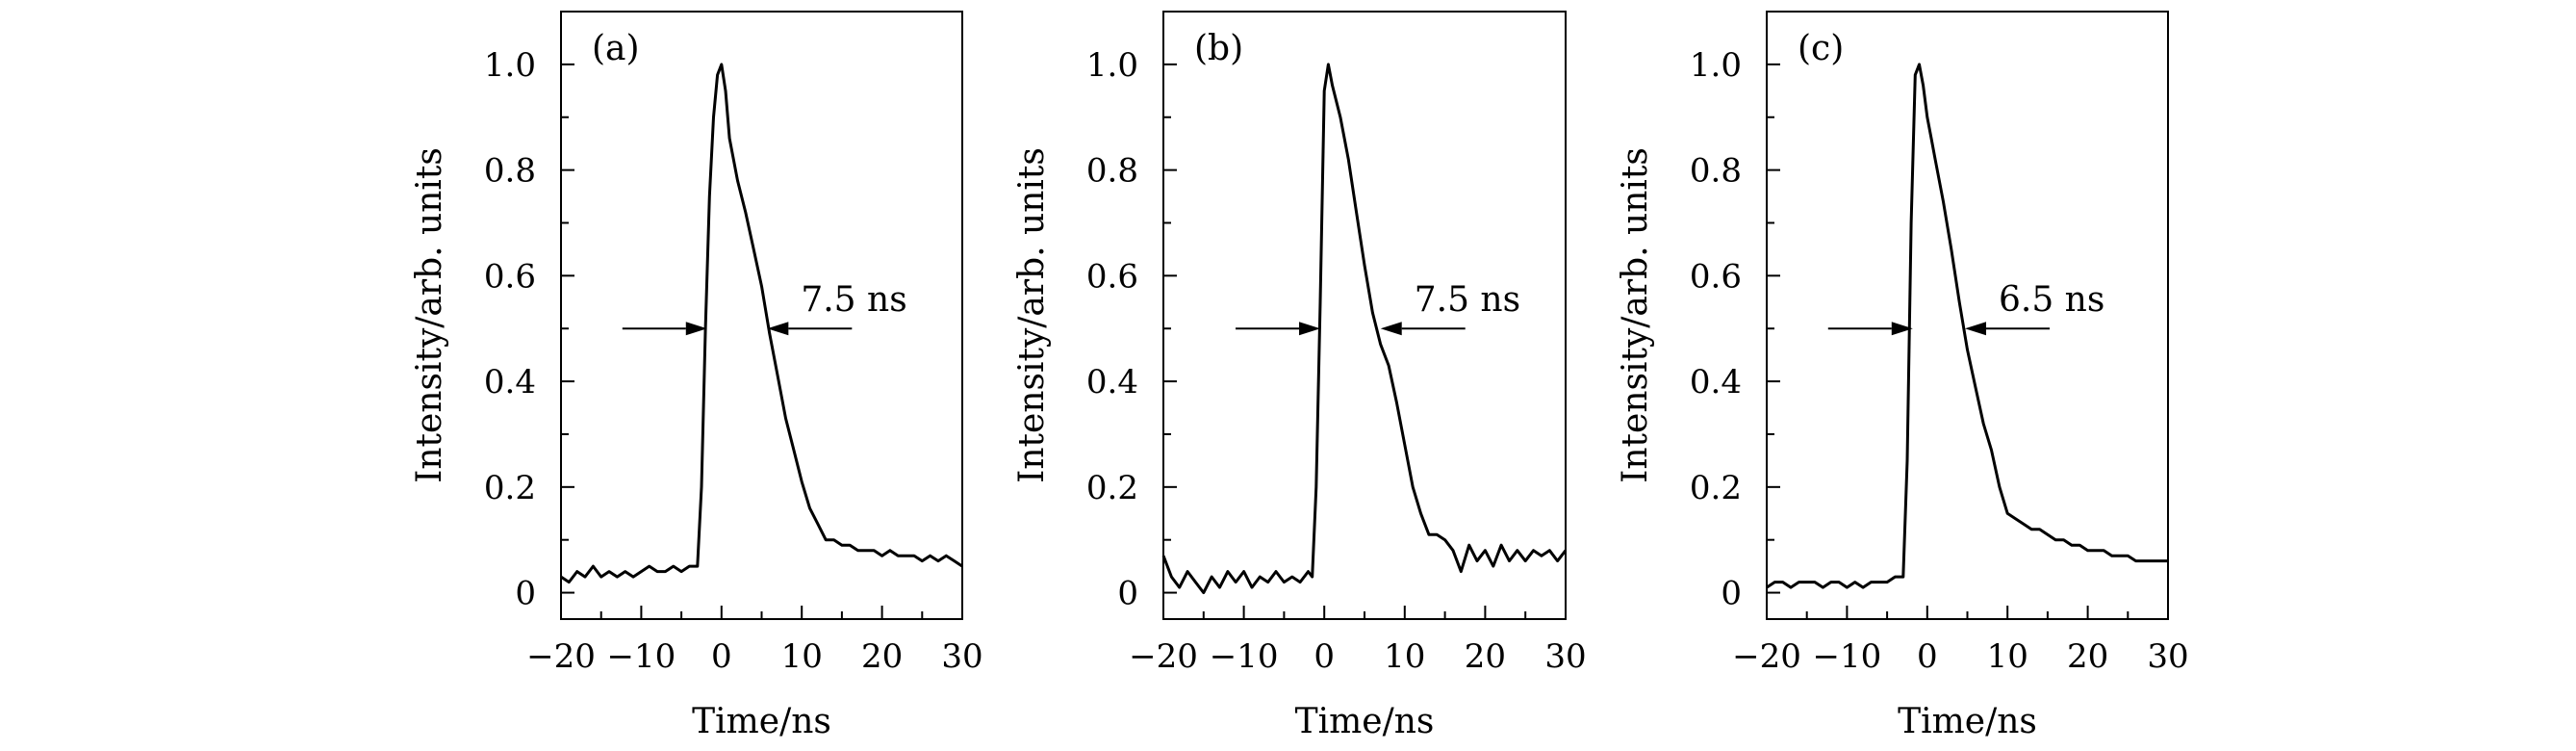 Image resolution: width=2576 pixels, height=751 pixels. Describe the element at coordinates (1218, 48) in the screenshot. I see `panel-label: (b)` at that location.